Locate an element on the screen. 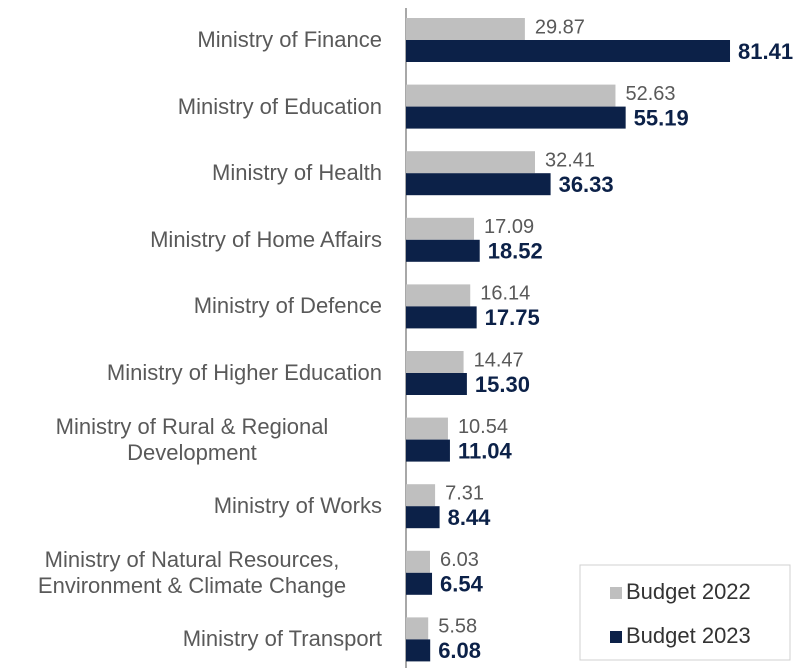 The width and height of the screenshot is (807, 668). value-label: 14.47 is located at coordinates (499, 360).